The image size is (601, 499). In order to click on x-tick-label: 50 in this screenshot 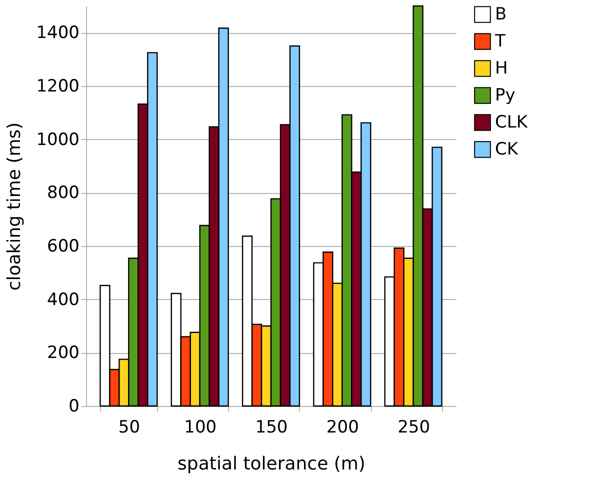, I will do `click(129, 428)`.